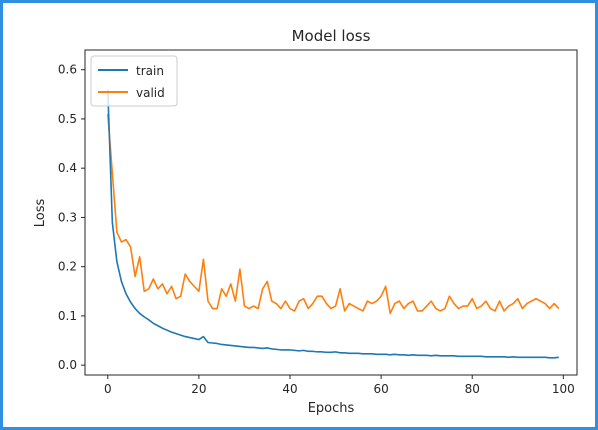  I want to click on legend-train-label: train, so click(150, 71).